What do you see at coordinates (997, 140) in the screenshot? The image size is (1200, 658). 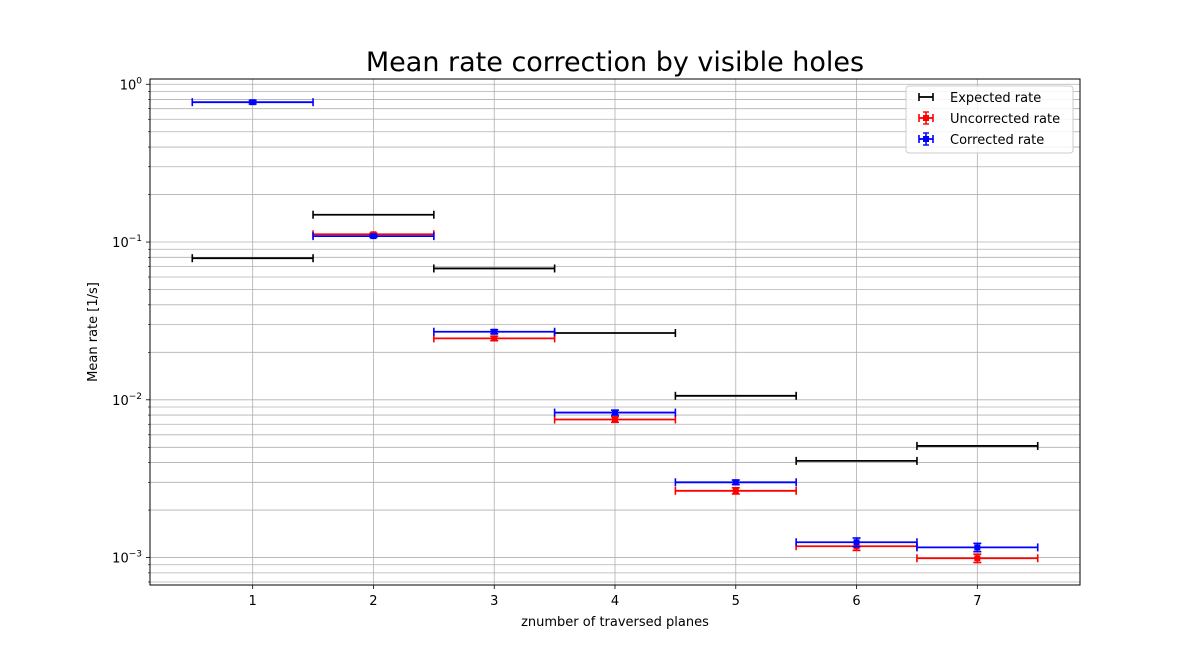 I see `legend-label: Corrected rate` at bounding box center [997, 140].